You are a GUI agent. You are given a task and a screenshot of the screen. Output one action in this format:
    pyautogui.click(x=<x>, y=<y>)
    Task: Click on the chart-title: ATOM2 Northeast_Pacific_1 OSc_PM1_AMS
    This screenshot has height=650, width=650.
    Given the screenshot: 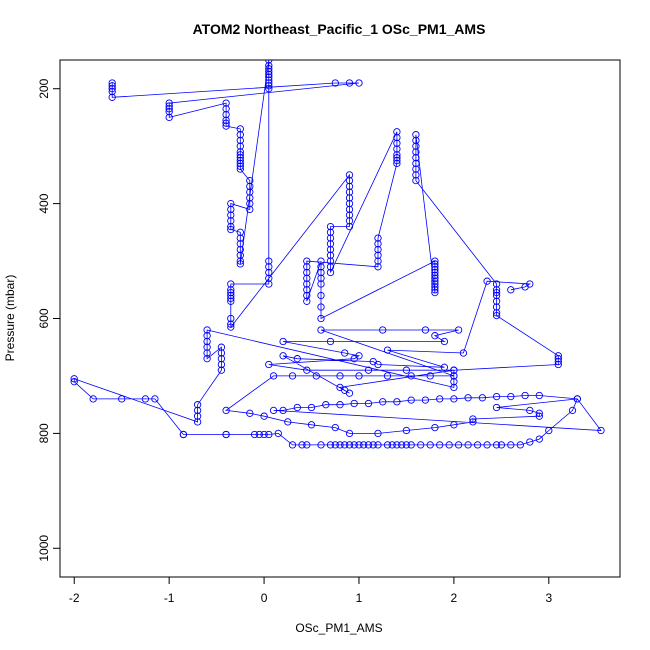 What is the action you would take?
    pyautogui.click(x=339, y=29)
    